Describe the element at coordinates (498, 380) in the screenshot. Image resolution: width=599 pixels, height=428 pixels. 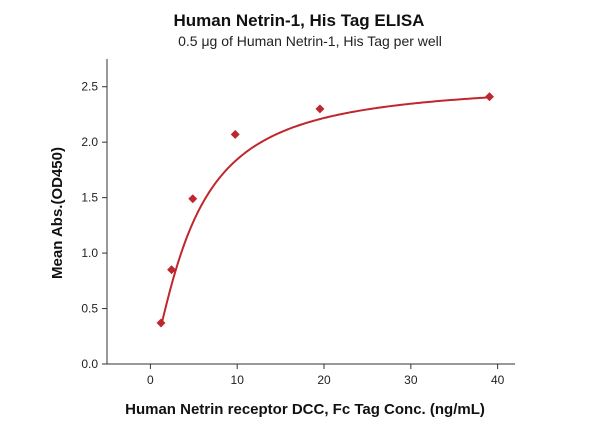
I see `x-tick-label: 40` at that location.